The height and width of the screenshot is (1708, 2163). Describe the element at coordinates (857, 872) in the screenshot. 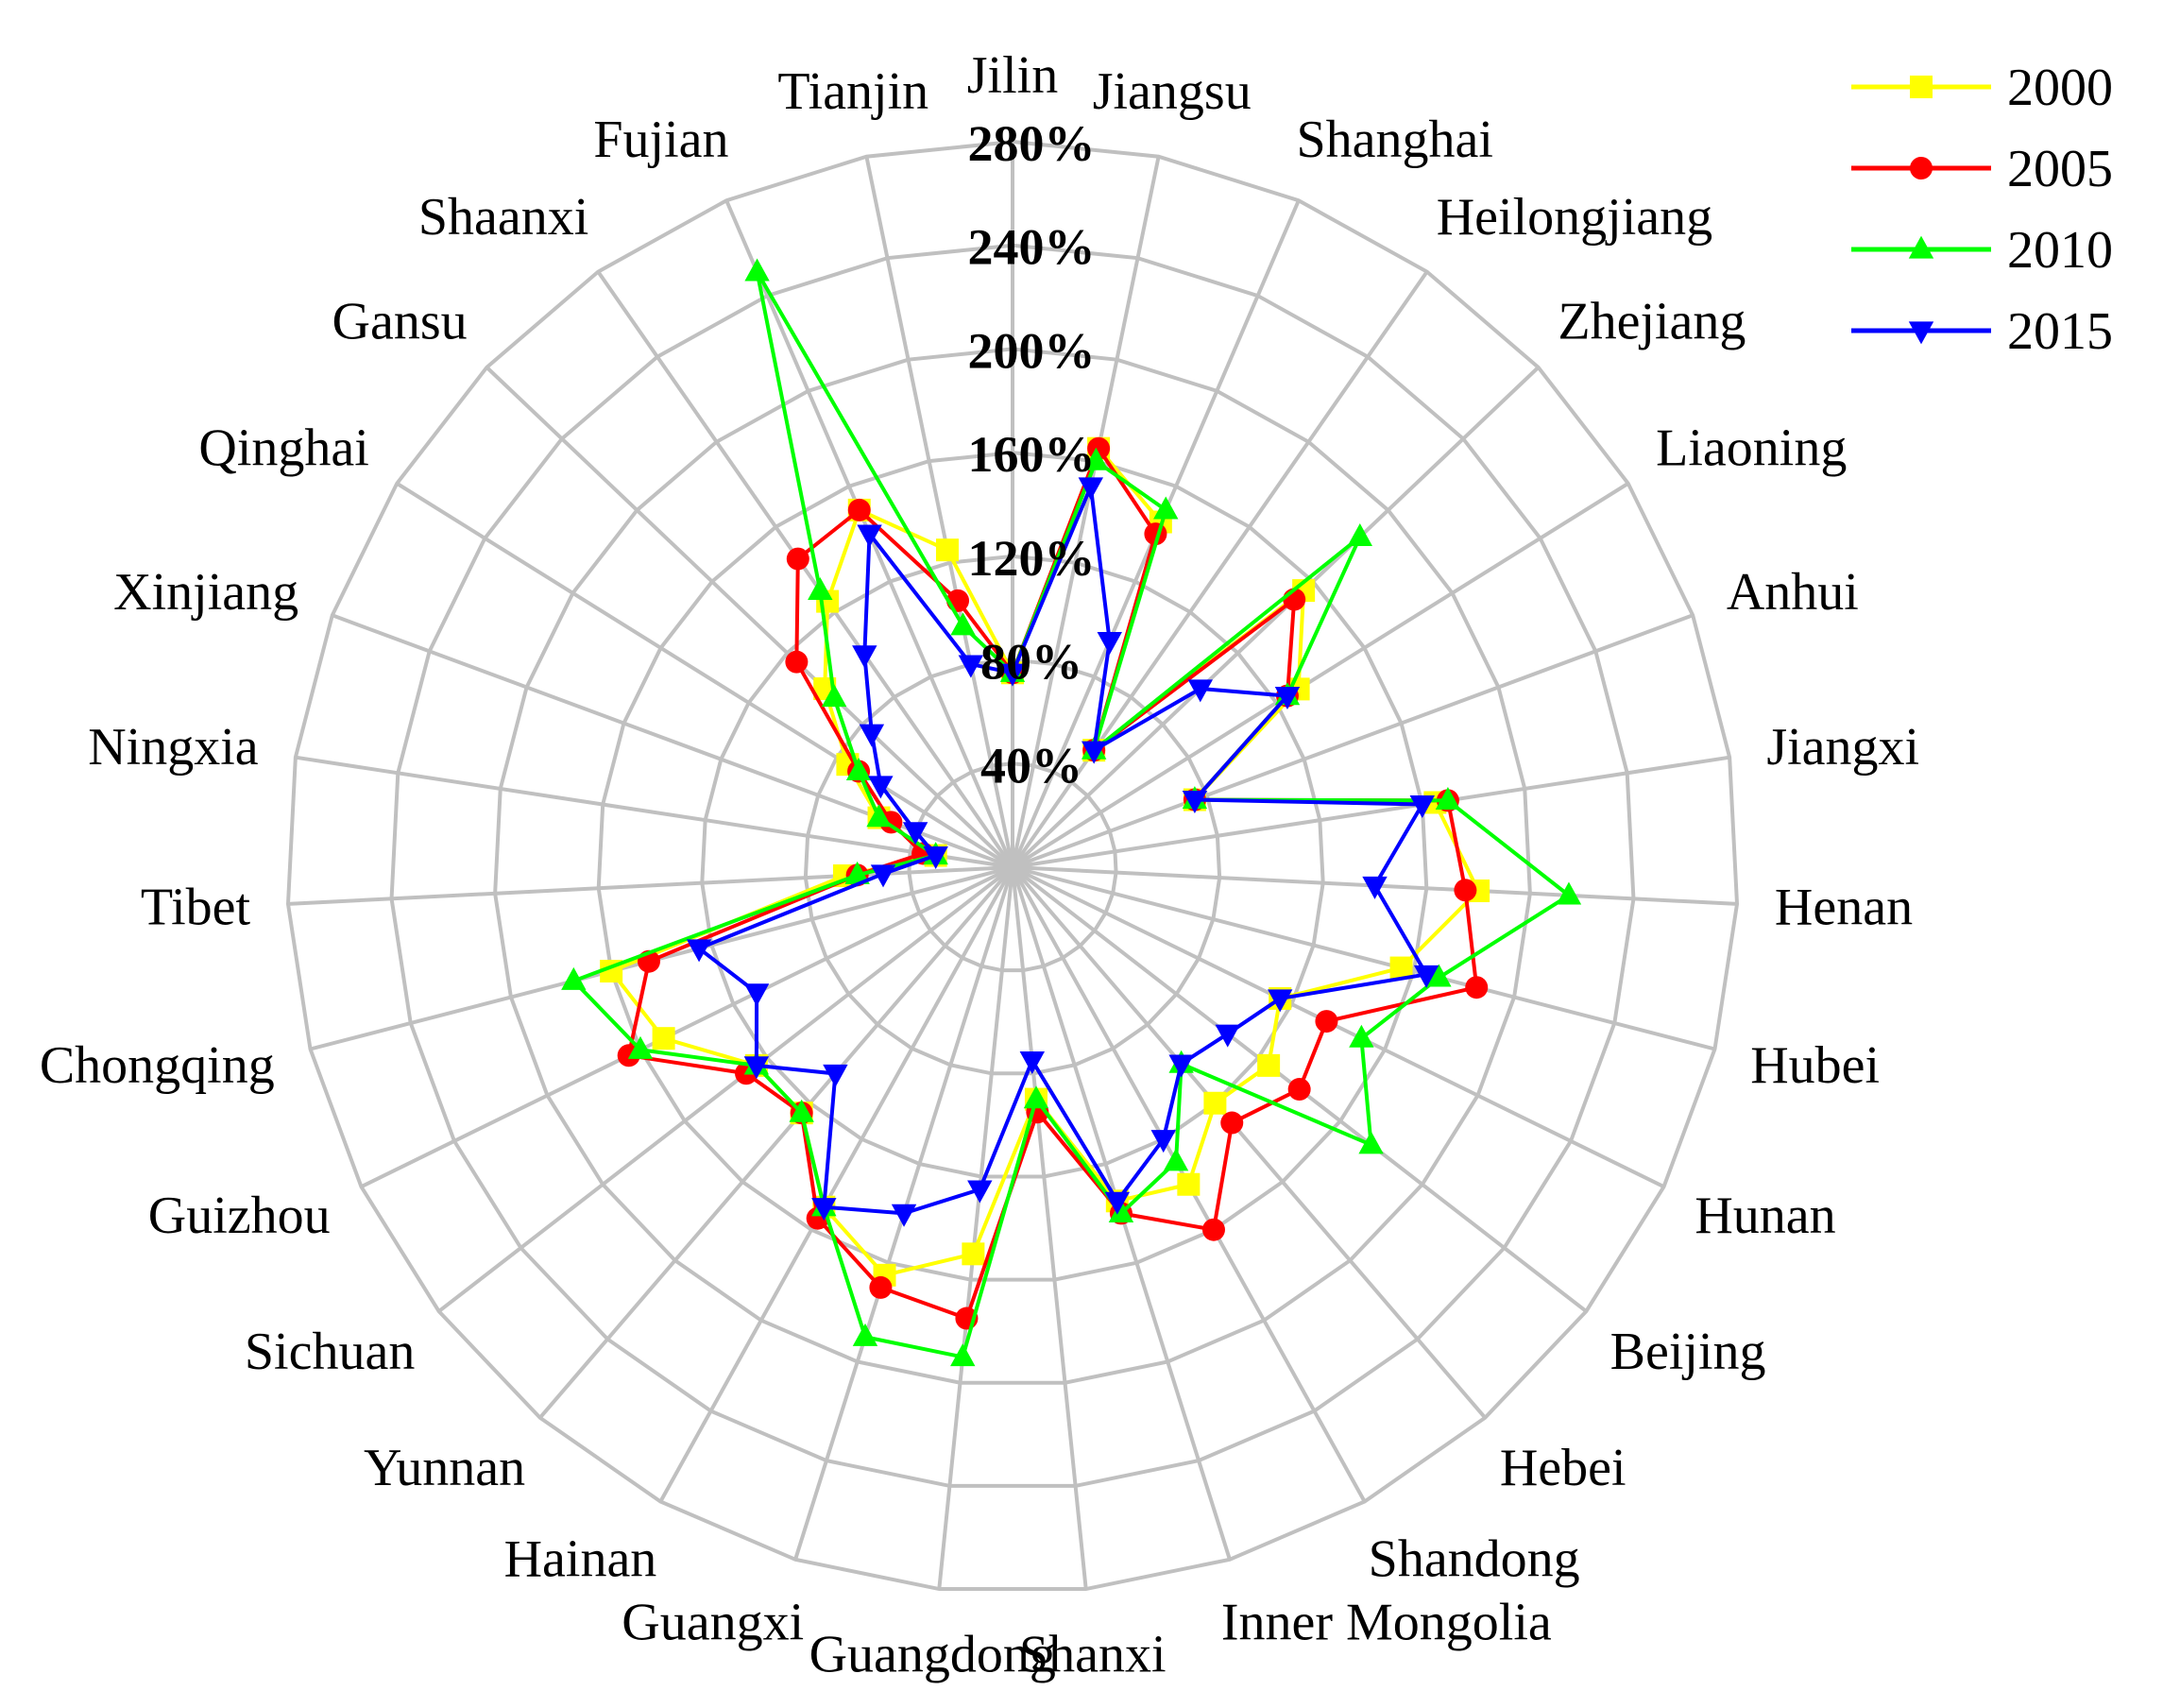

I see `point-2010-tibet` at that location.